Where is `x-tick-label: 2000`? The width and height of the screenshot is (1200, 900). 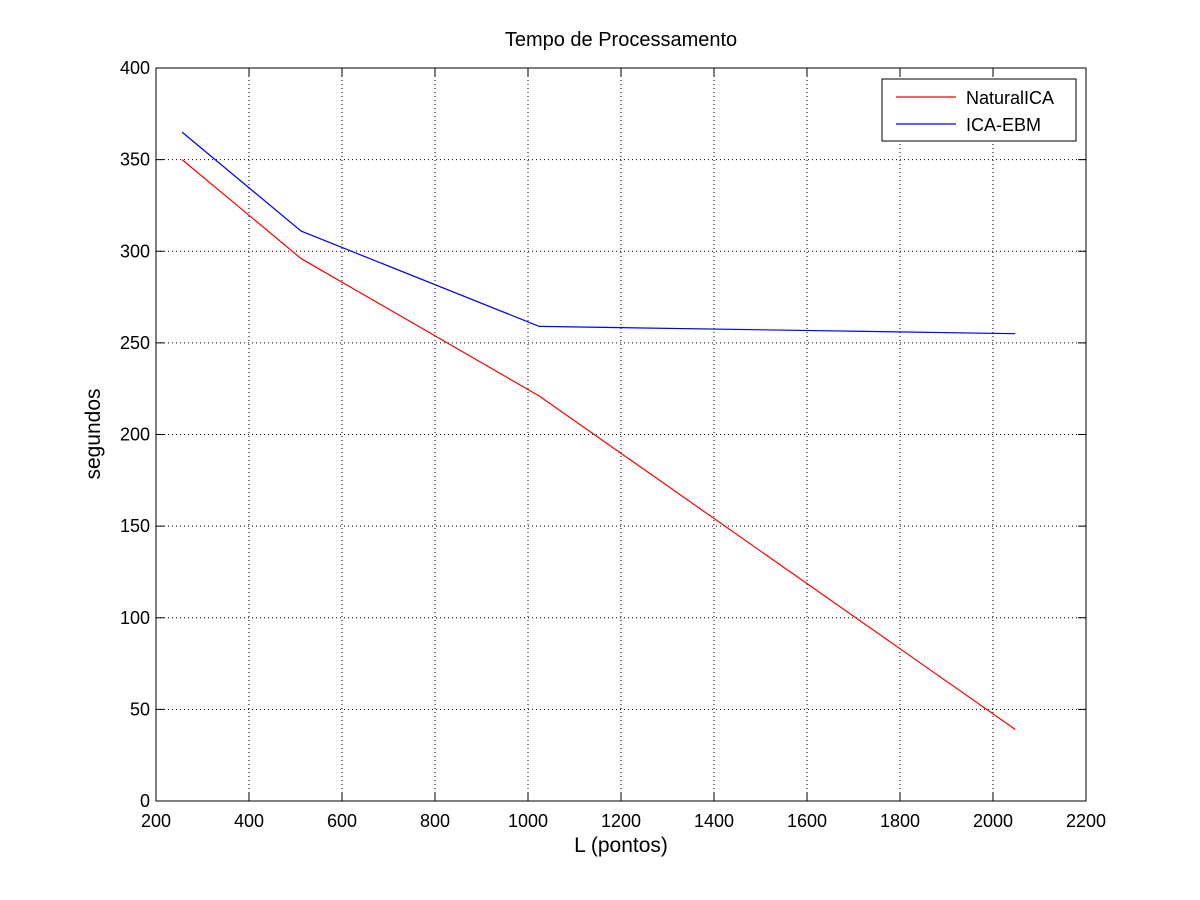
x-tick-label: 2000 is located at coordinates (993, 821).